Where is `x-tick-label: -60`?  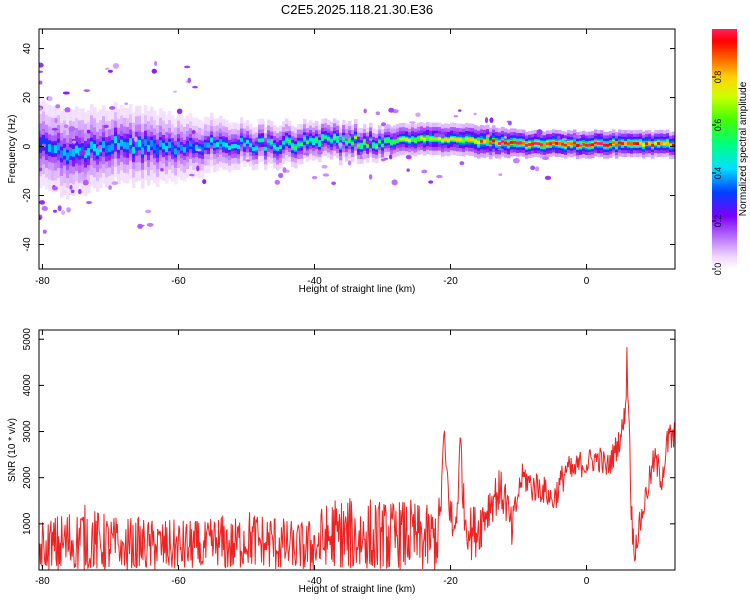 x-tick-label: -60 is located at coordinates (178, 281).